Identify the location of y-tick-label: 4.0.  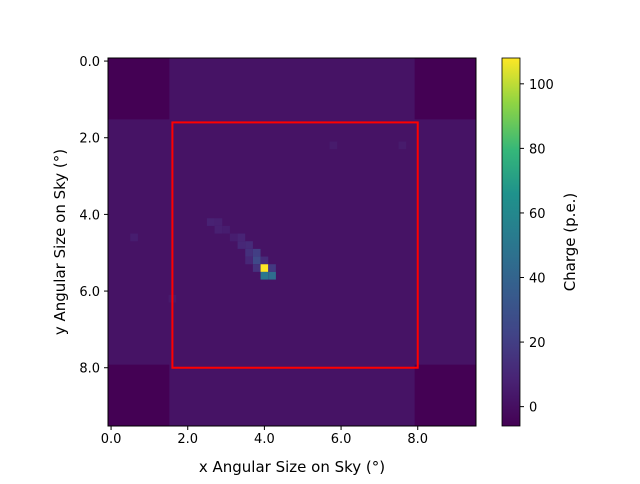
(89, 215).